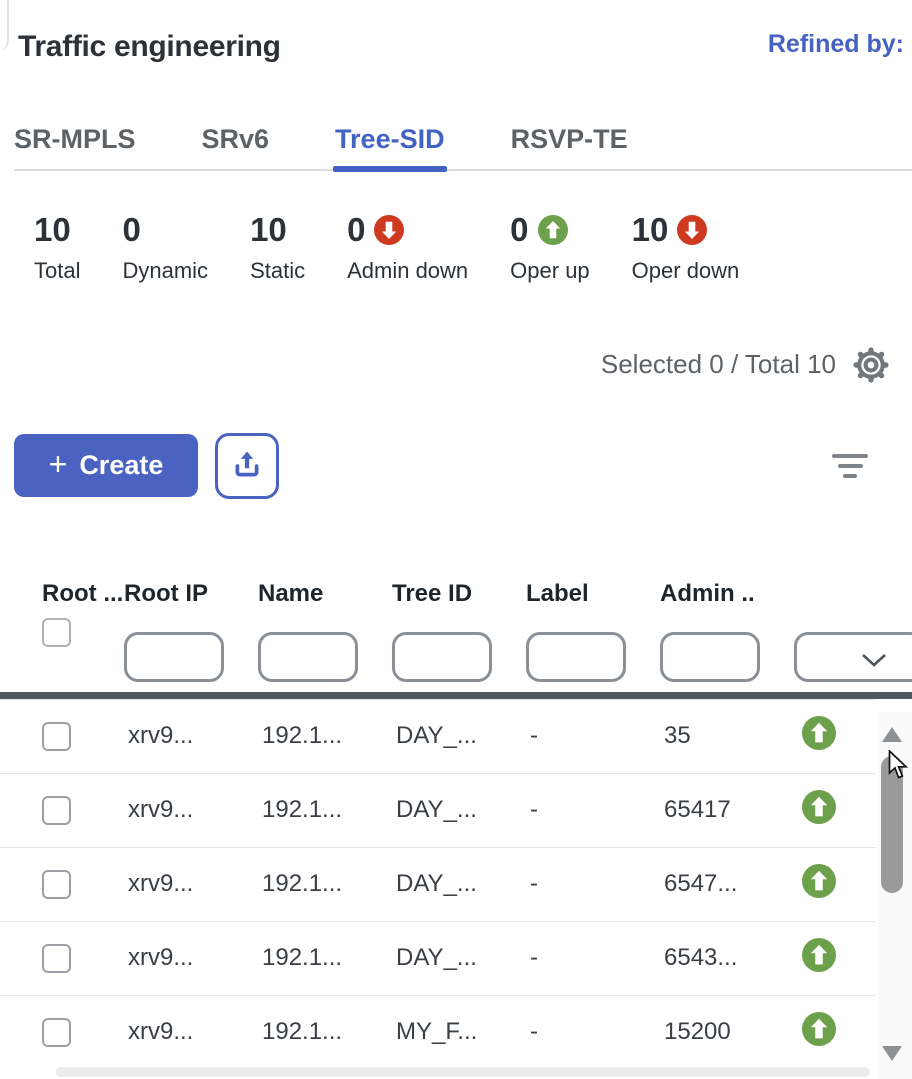 This screenshot has height=1079, width=912. What do you see at coordinates (442, 656) in the screenshot?
I see `filter-input-name` at bounding box center [442, 656].